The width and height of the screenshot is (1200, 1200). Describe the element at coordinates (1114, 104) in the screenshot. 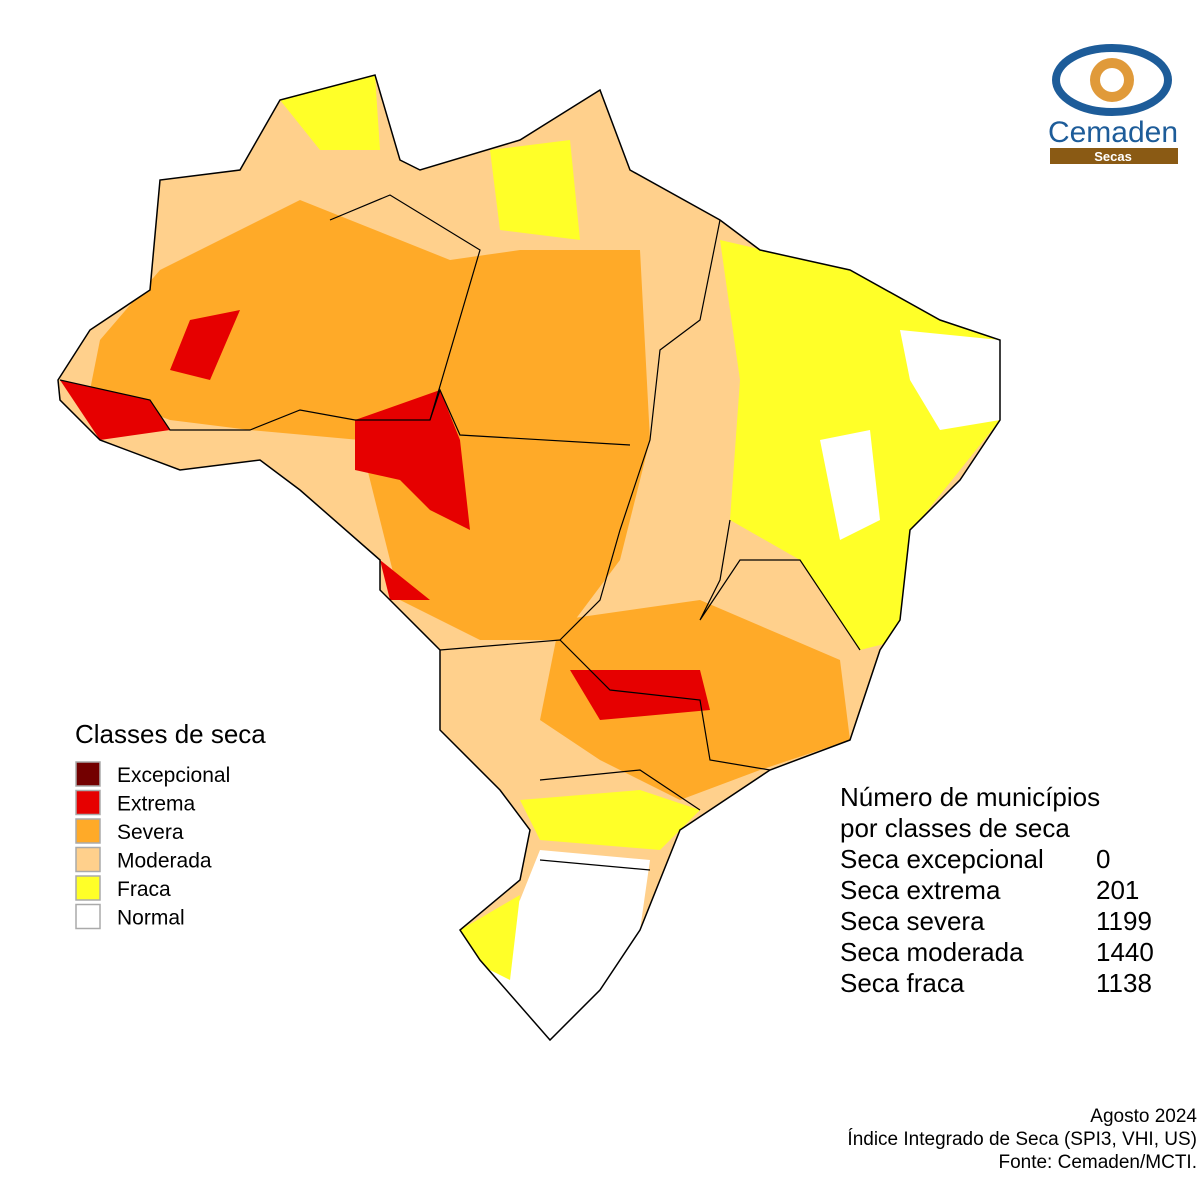

I see `logo` at that location.